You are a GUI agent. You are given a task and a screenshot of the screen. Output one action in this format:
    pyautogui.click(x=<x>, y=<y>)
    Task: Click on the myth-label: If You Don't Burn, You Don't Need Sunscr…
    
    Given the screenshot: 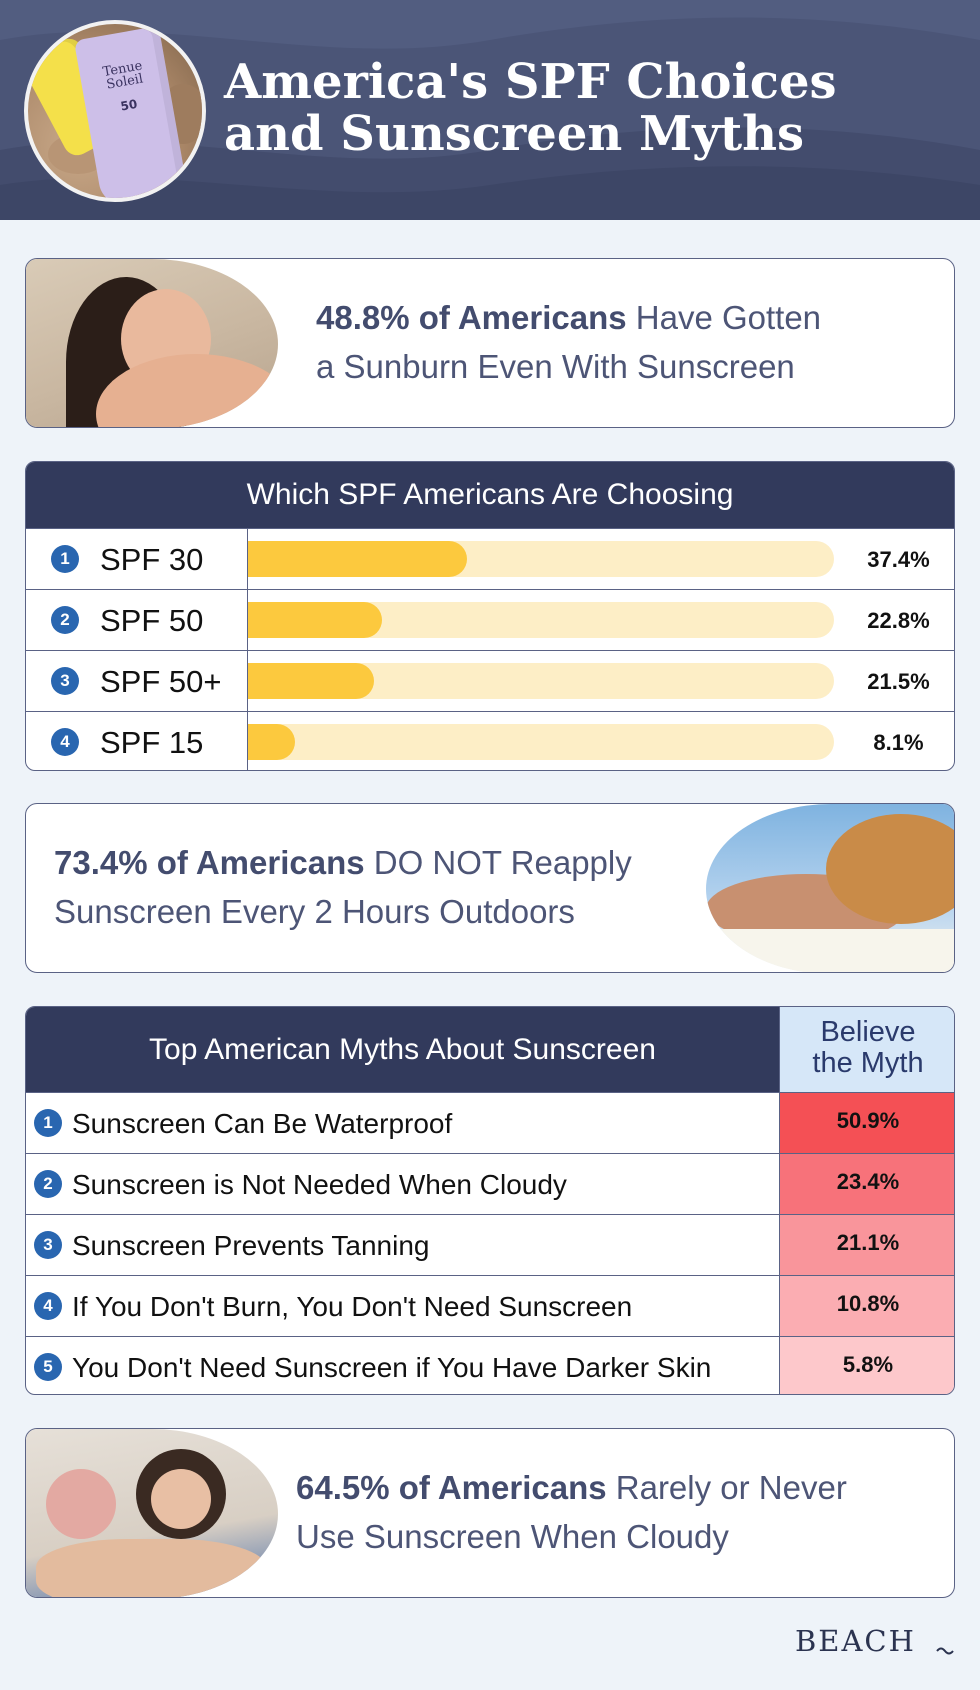 What is the action you would take?
    pyautogui.click(x=352, y=1306)
    